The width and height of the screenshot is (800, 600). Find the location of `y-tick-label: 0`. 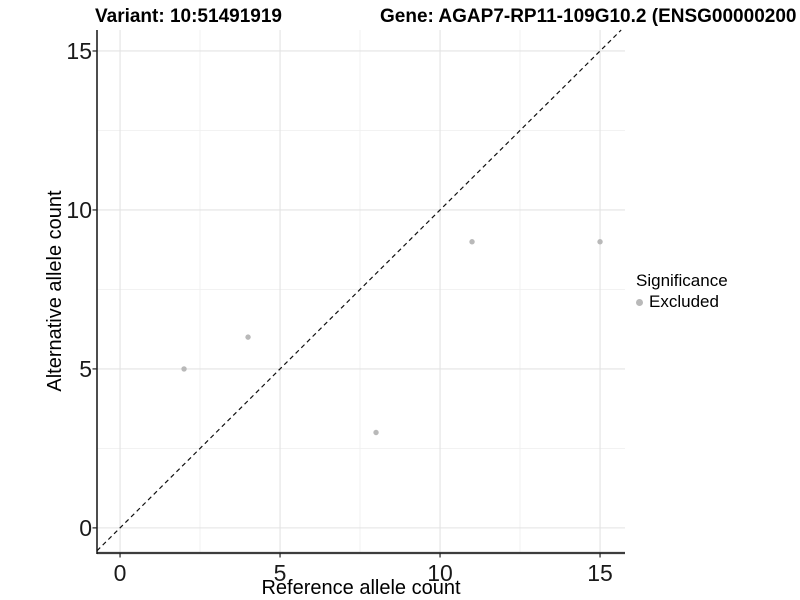

y-tick-label: 0 is located at coordinates (85, 527).